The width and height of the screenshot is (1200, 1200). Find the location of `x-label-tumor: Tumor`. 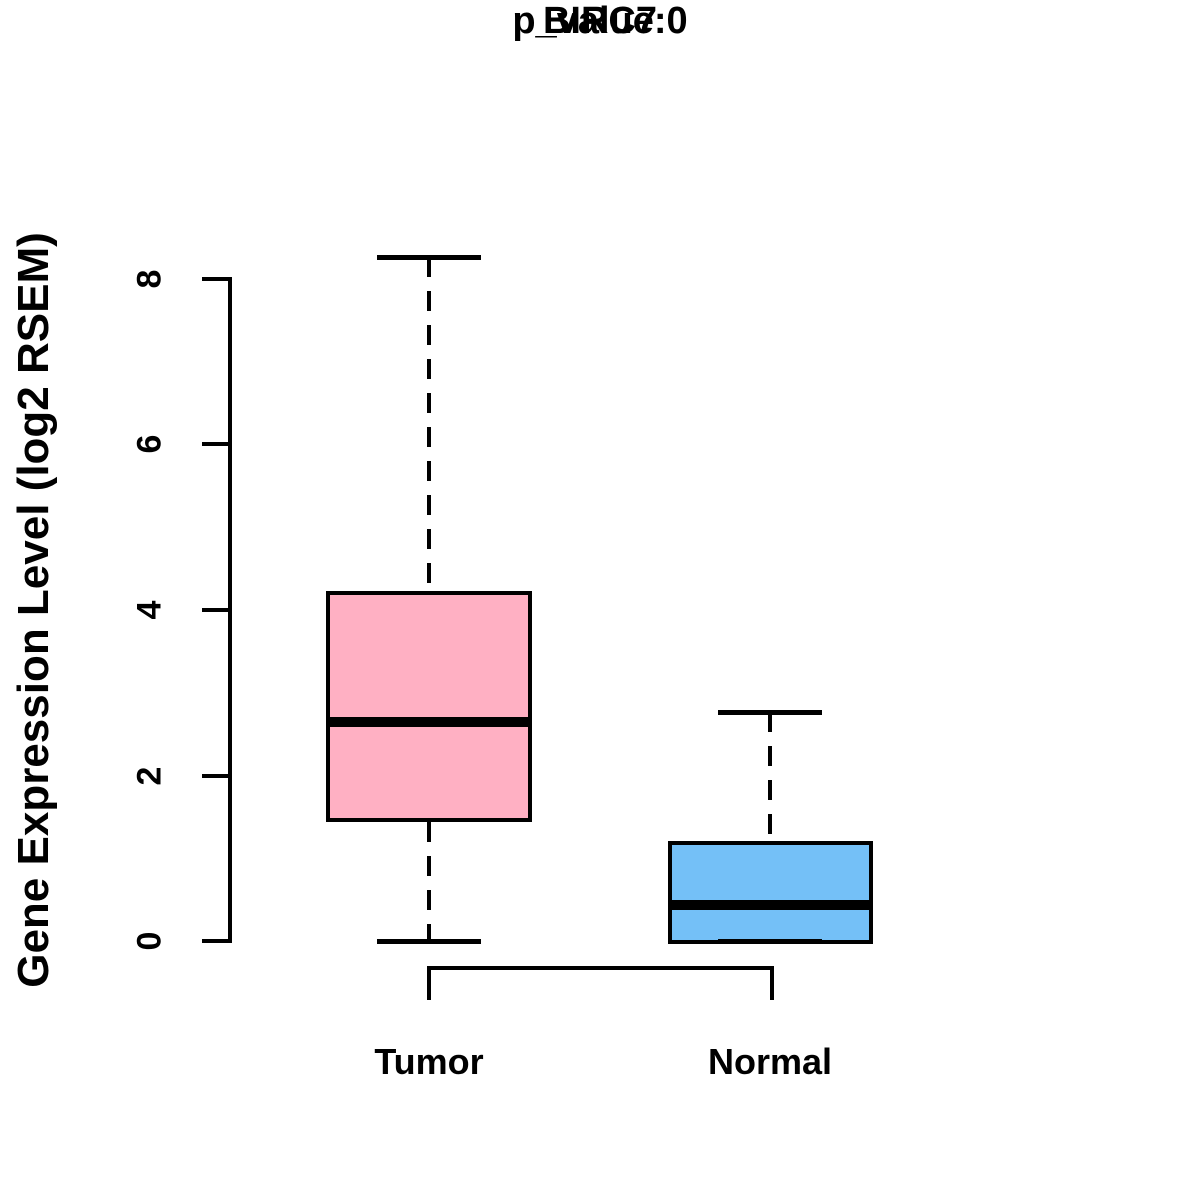

x-label-tumor: Tumor is located at coordinates (429, 1061).